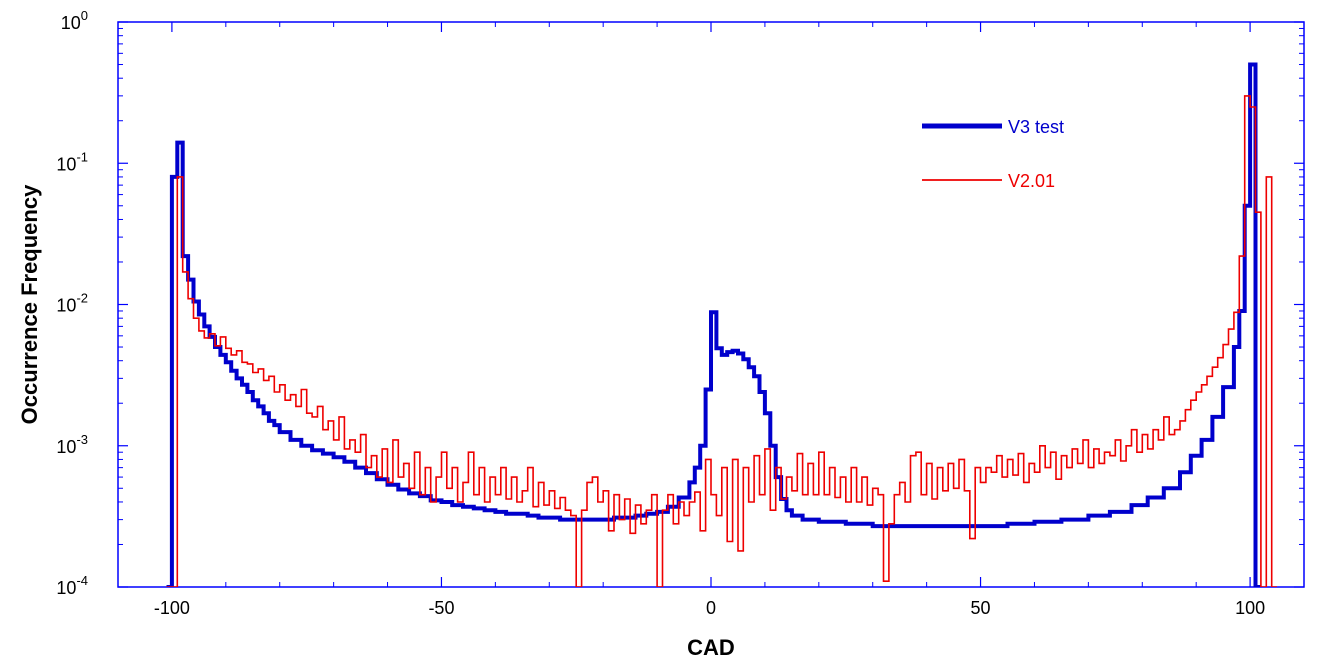 The width and height of the screenshot is (1326, 666). Describe the element at coordinates (72, 444) in the screenshot. I see `y-tick-label: 10⁻³` at that location.